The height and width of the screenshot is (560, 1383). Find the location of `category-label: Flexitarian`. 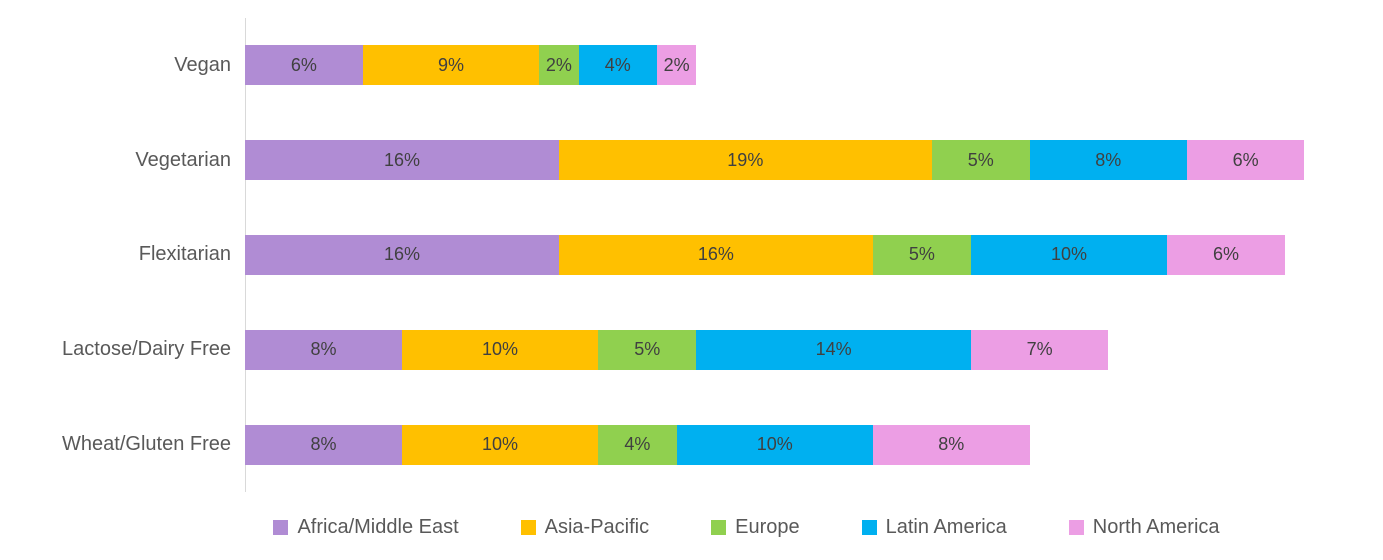

category-label: Flexitarian is located at coordinates (184, 254).